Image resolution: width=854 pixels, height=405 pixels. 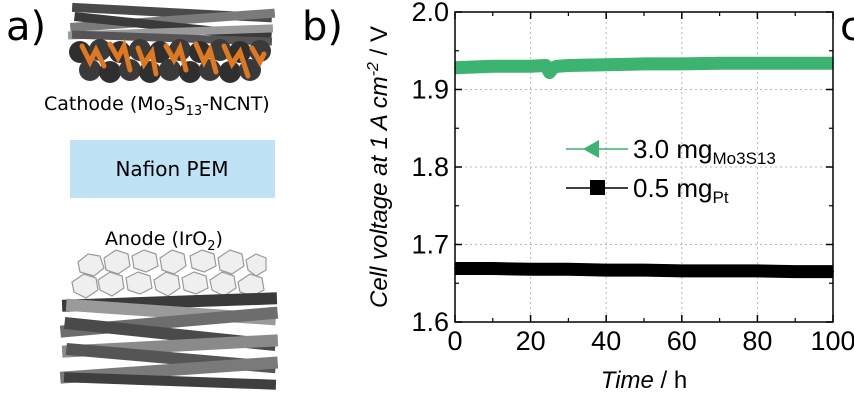 What do you see at coordinates (531, 341) in the screenshot?
I see `x-tick-label: 20` at bounding box center [531, 341].